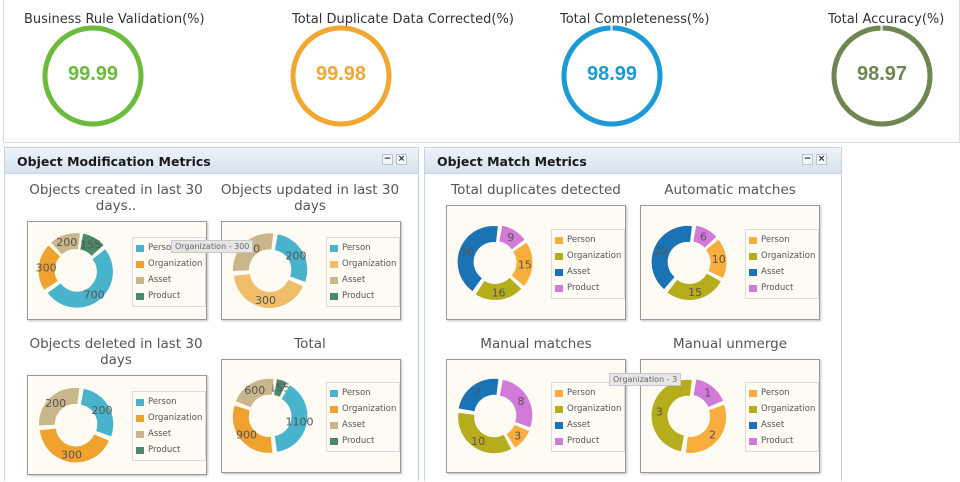  What do you see at coordinates (114, 19) in the screenshot?
I see `kpi-title: Business Rule Validation(%)` at bounding box center [114, 19].